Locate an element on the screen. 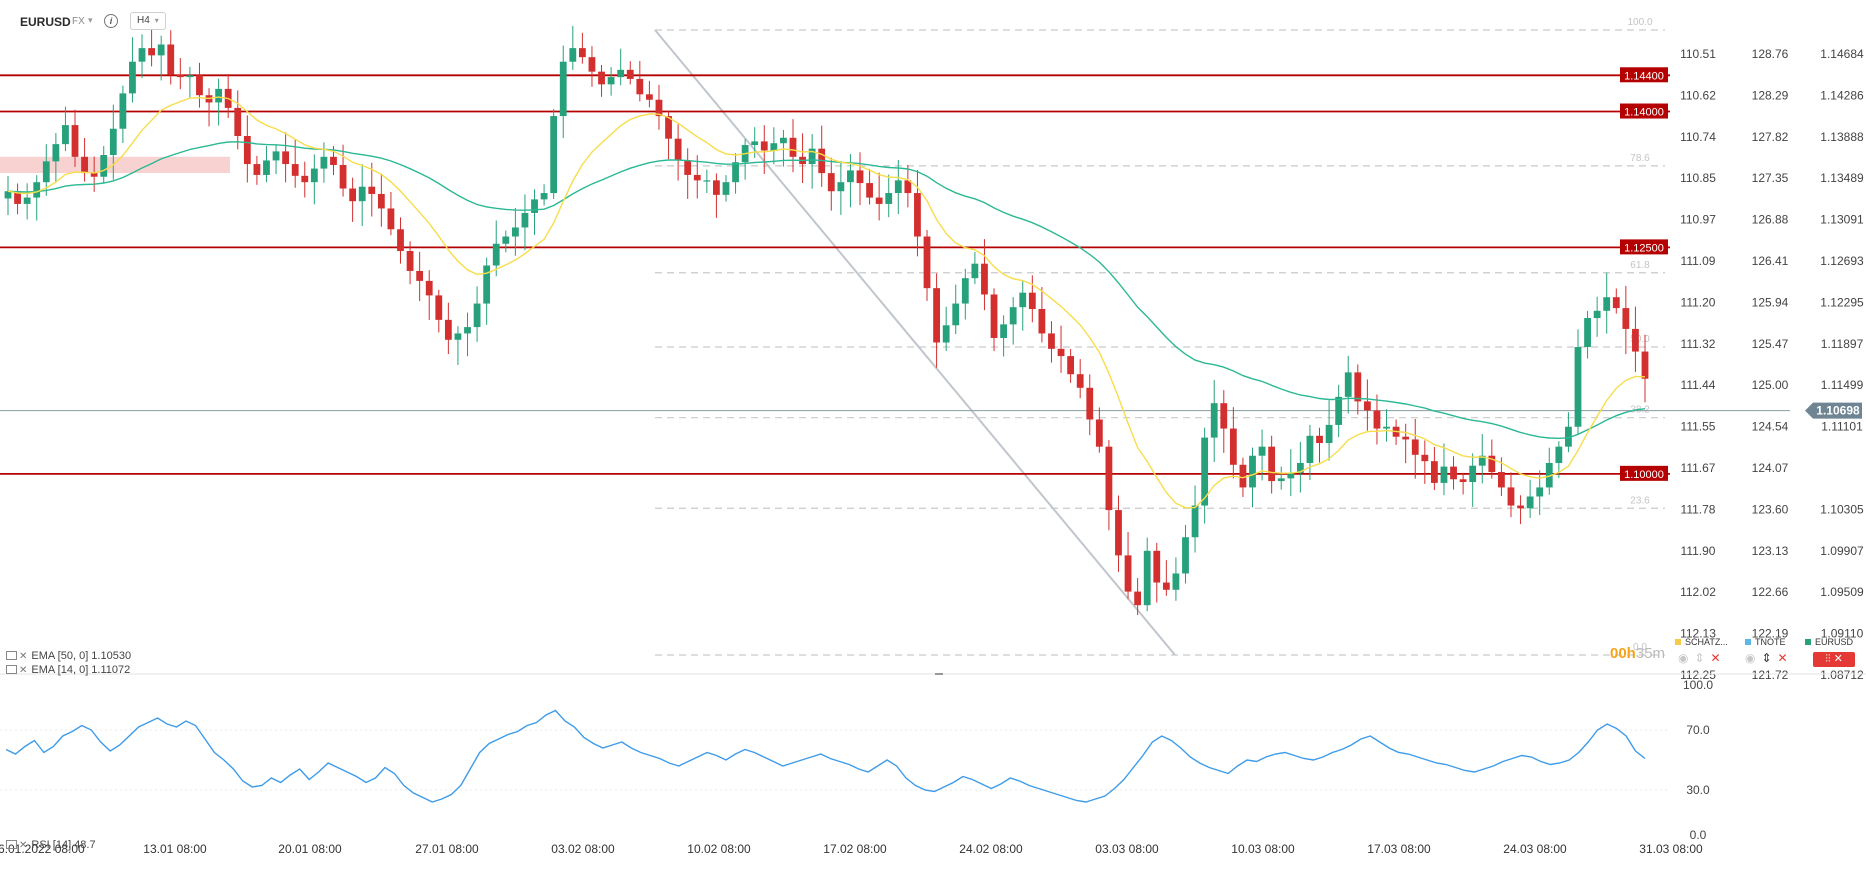  indicator-legend-rsi: ✕ RSI [14] 48.7 is located at coordinates (51, 845).